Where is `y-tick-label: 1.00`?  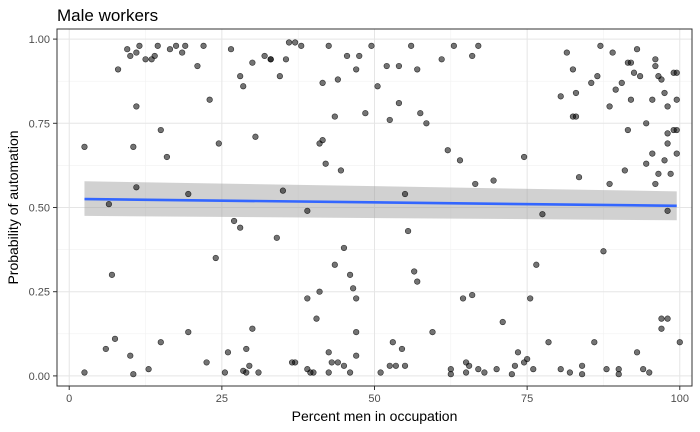 y-tick-label: 1.00 is located at coordinates (39, 40).